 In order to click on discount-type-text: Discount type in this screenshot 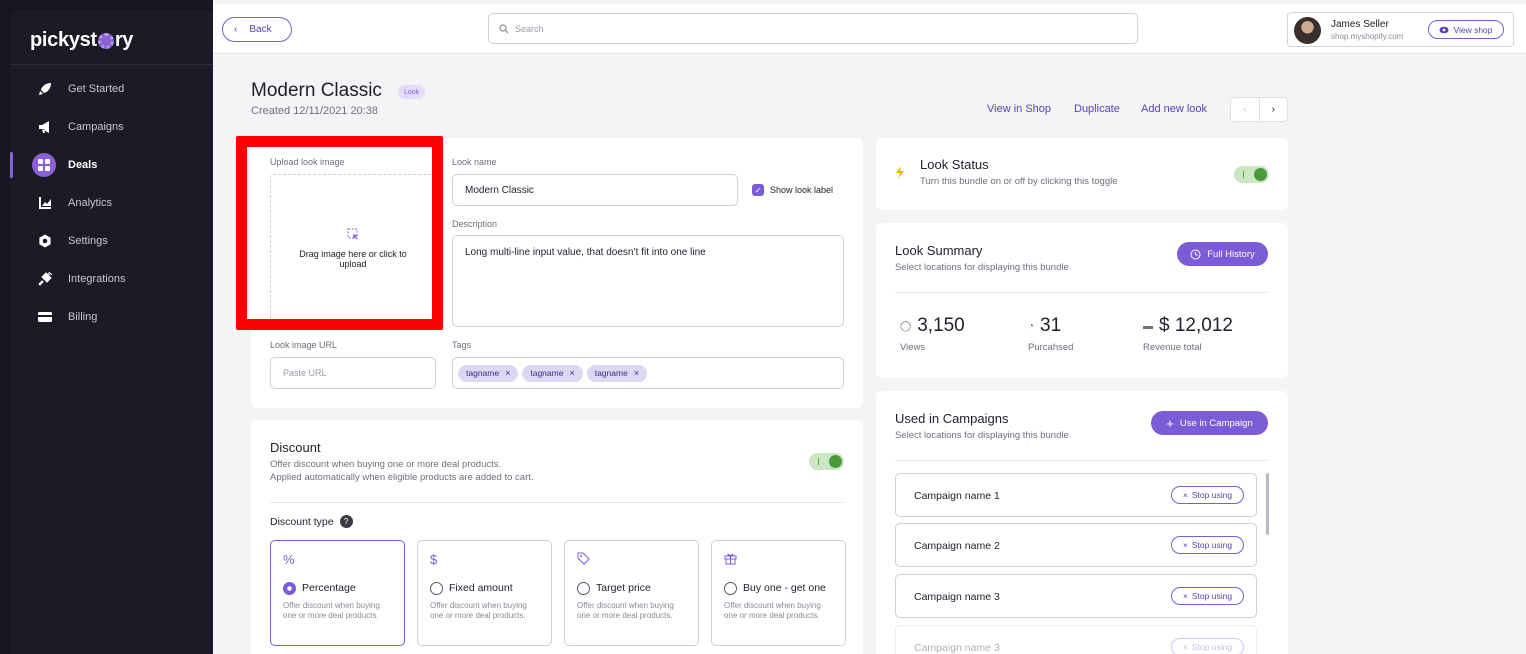, I will do `click(302, 521)`.